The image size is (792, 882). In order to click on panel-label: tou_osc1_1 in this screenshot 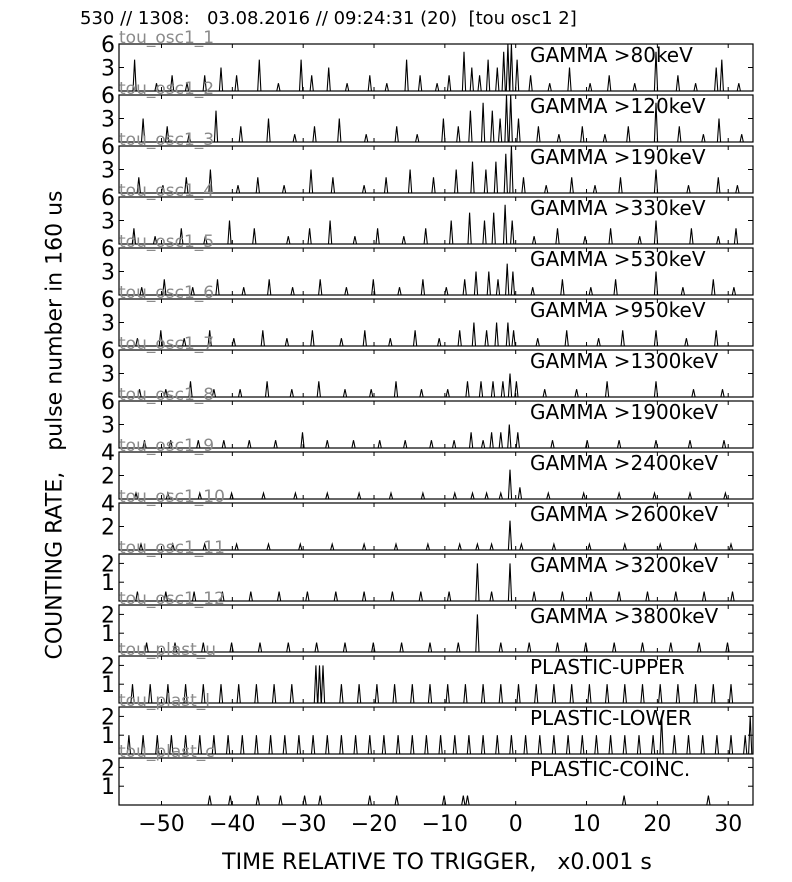, I will do `click(166, 38)`.